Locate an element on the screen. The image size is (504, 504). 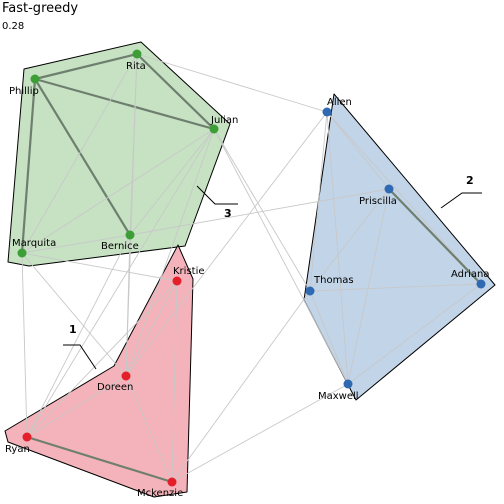
node-label-doreen: Doreen is located at coordinates (115, 387).